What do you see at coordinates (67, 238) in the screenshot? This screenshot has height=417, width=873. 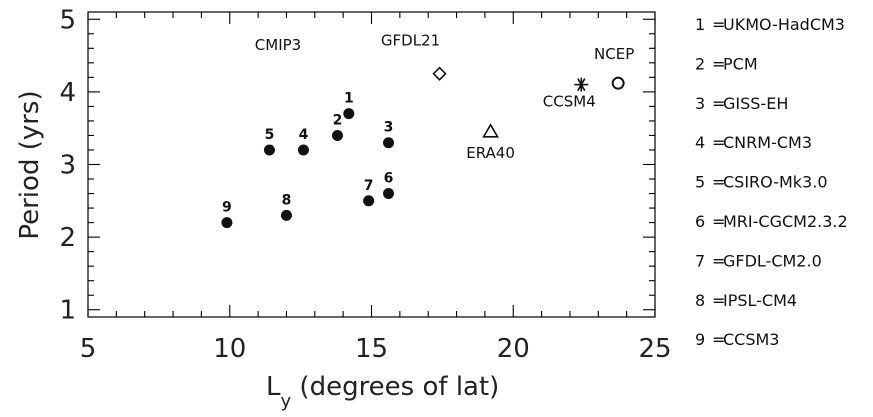 I see `y-tick-label: 2` at bounding box center [67, 238].